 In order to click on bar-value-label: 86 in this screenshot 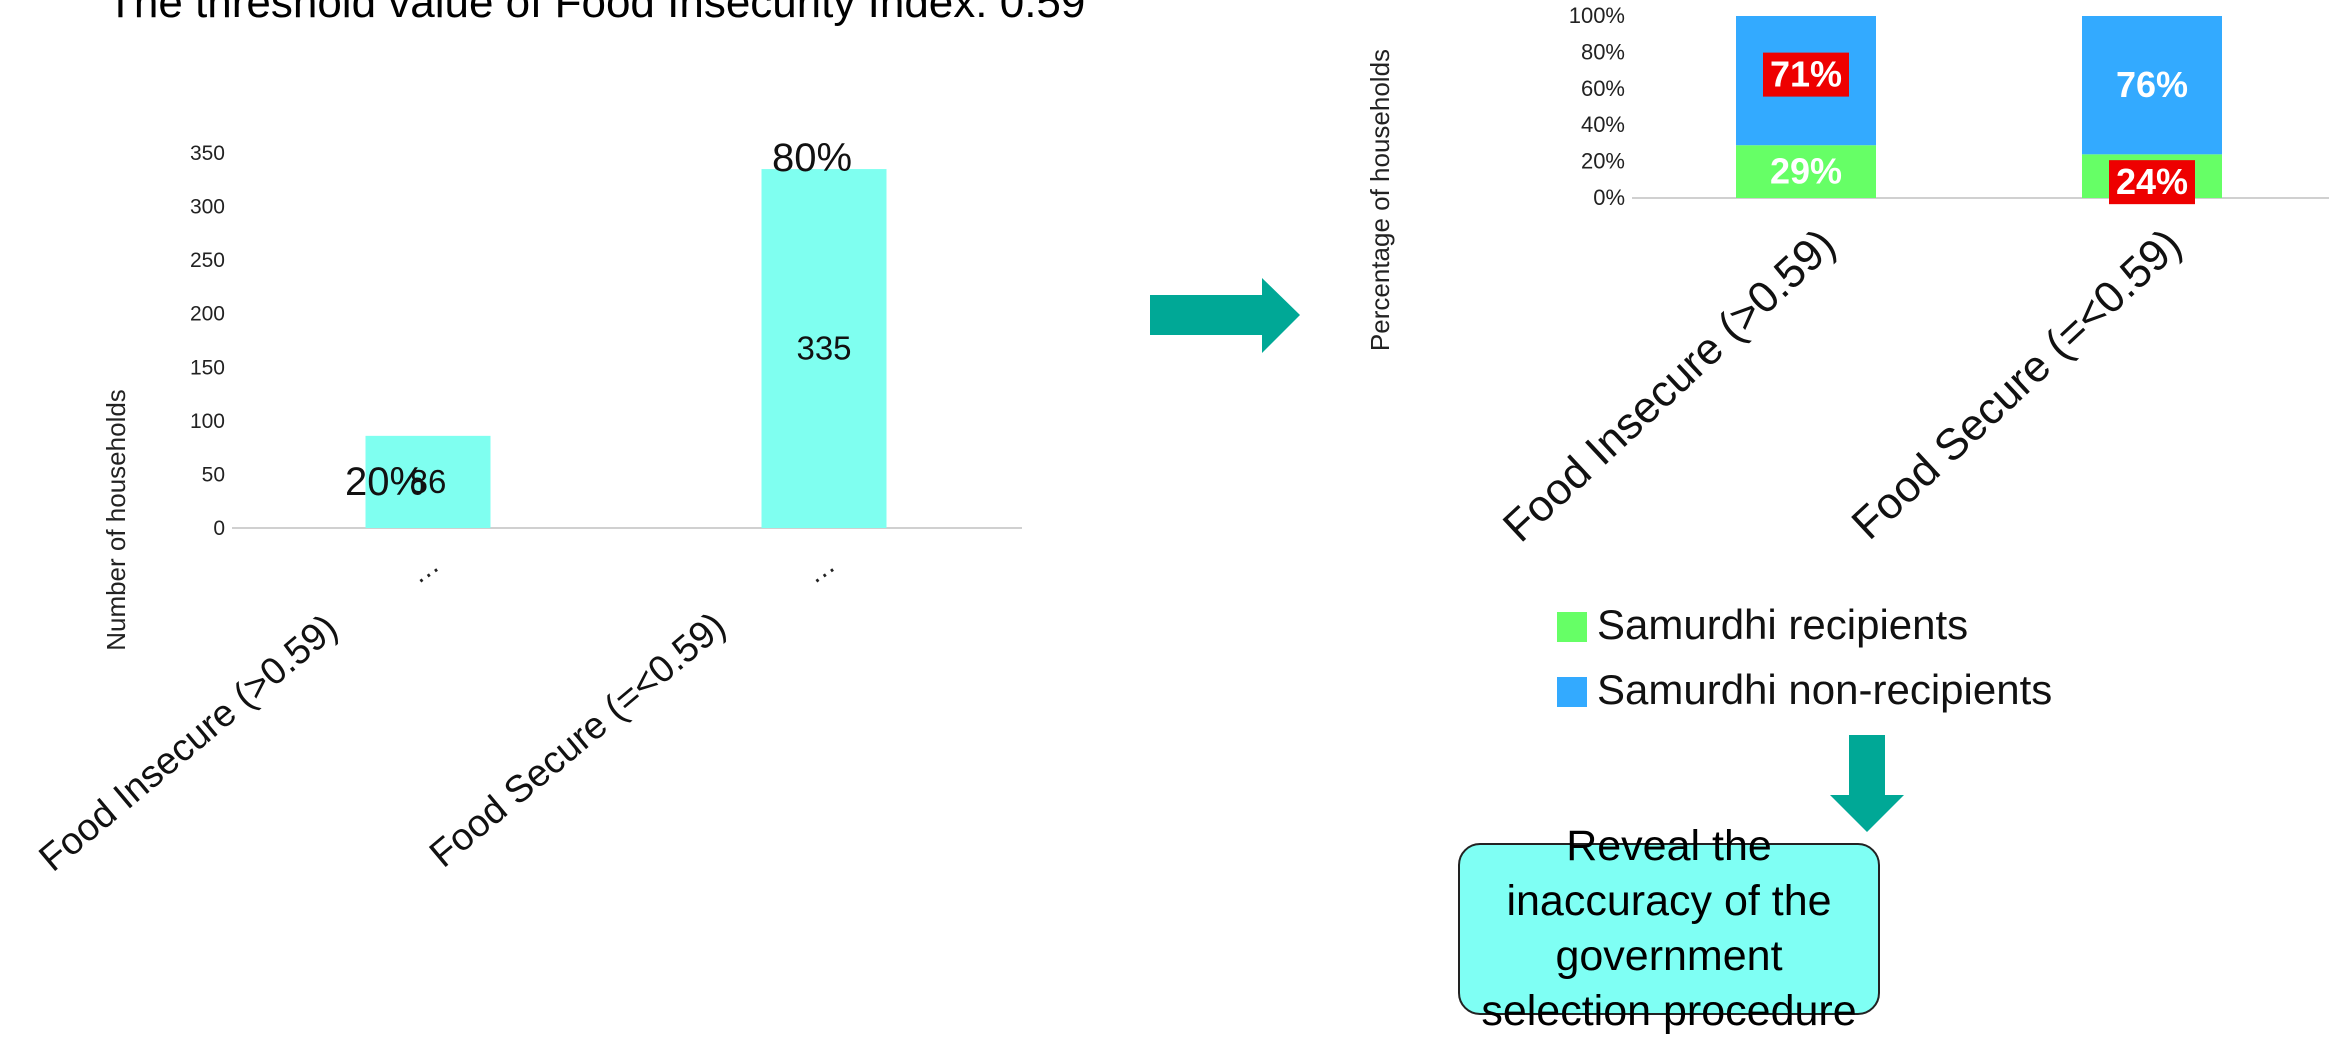, I will do `click(428, 481)`.